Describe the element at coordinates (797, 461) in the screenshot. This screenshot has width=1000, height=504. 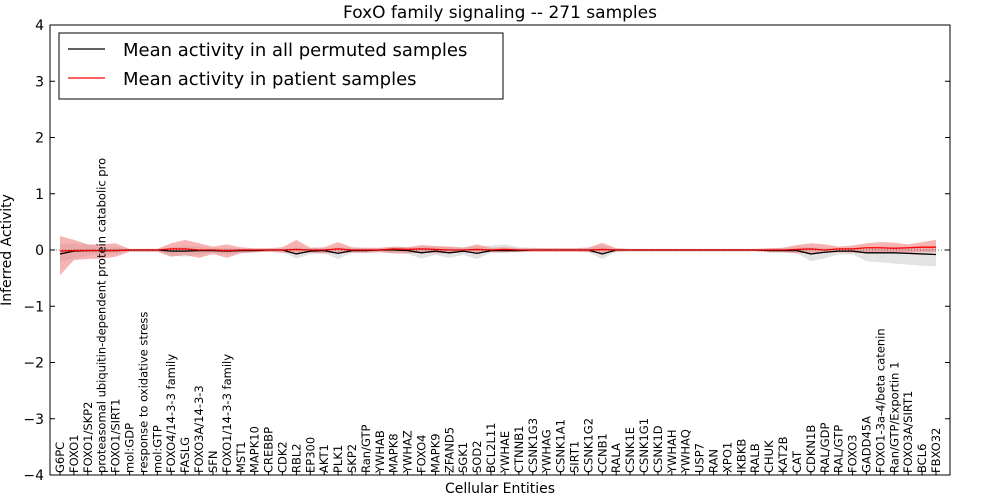
I see `x-tick-label: CAT` at that location.